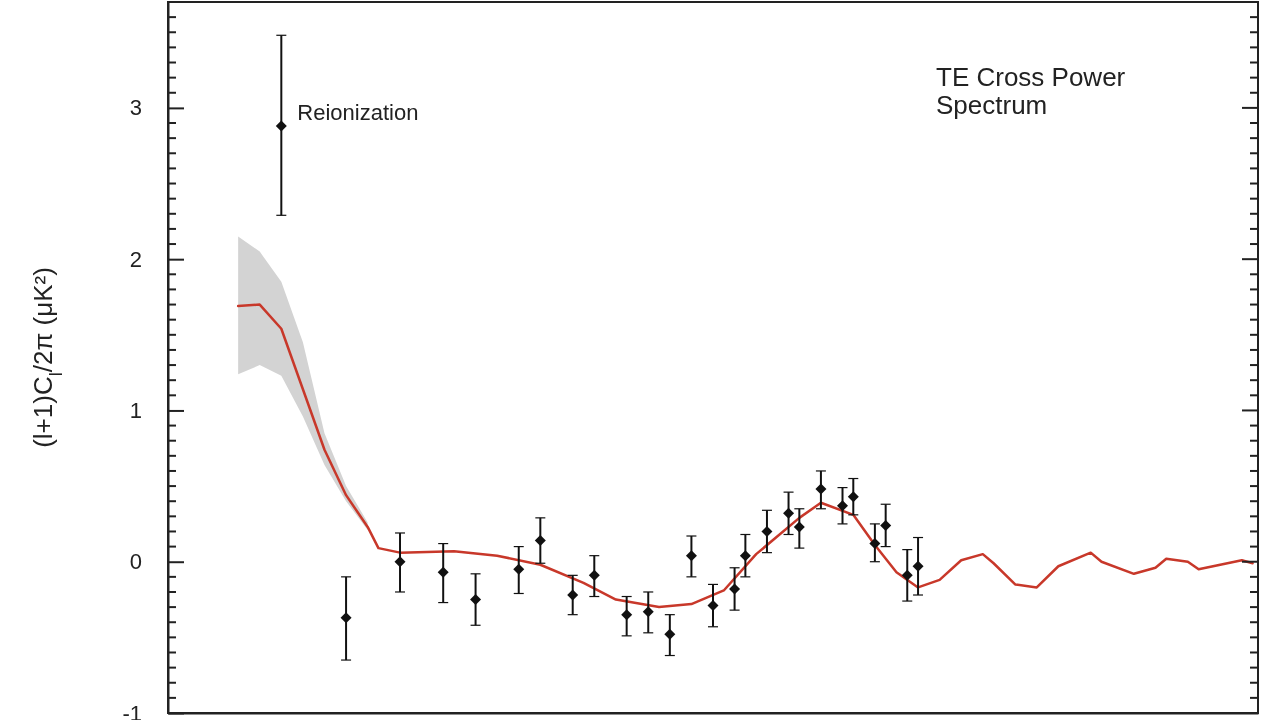  Describe the element at coordinates (135, 410) in the screenshot. I see `y-tick-label: 1` at that location.